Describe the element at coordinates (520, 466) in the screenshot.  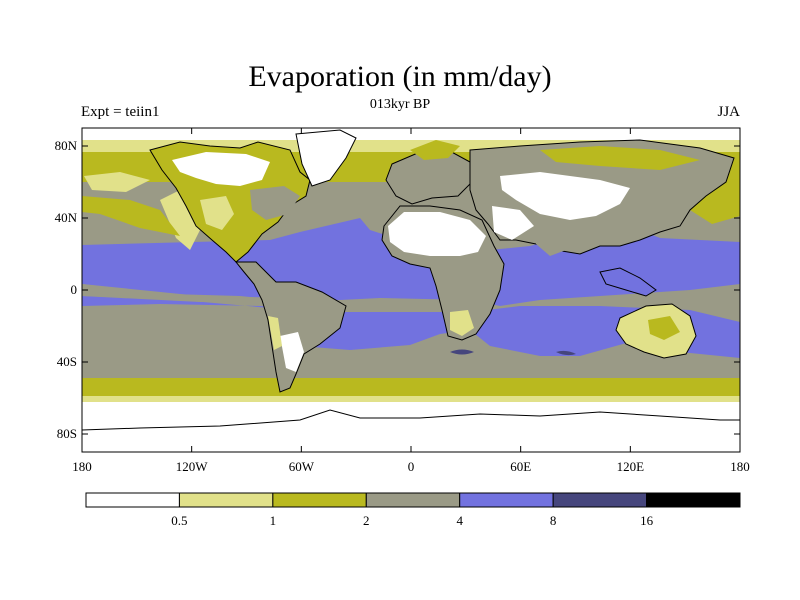
I see `x-tick-label: 60E` at that location.